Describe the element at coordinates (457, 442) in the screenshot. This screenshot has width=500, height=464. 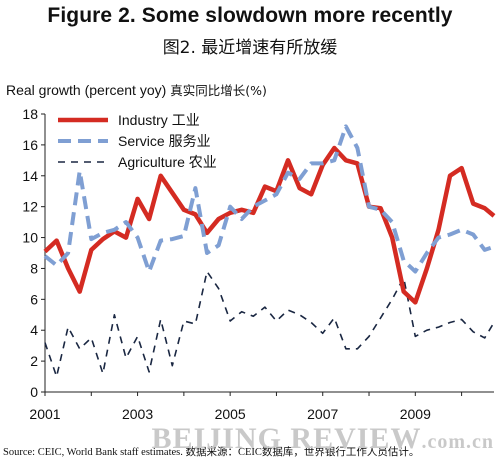
I see `watermark-domain: .com.cn` at that location.